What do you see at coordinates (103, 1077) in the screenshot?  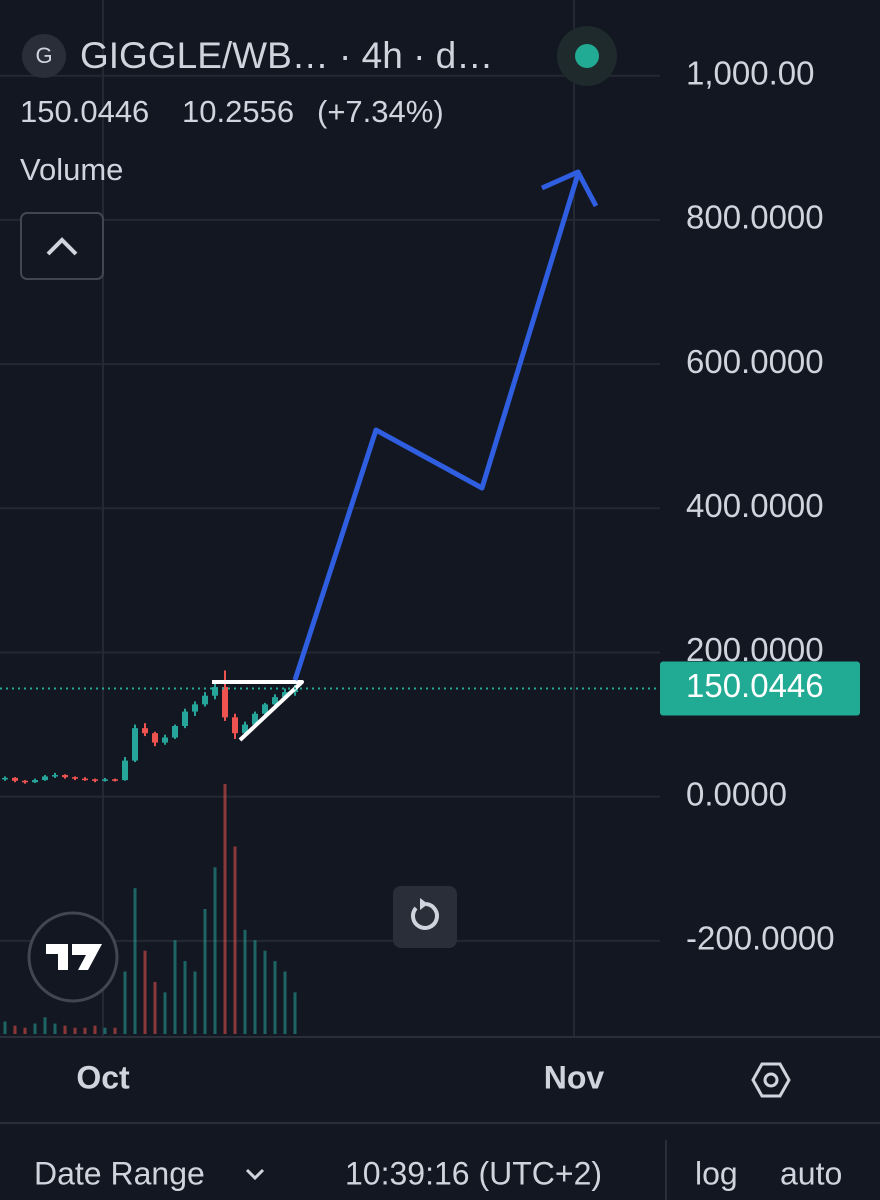 I see `x-tick-label: Oct` at bounding box center [103, 1077].